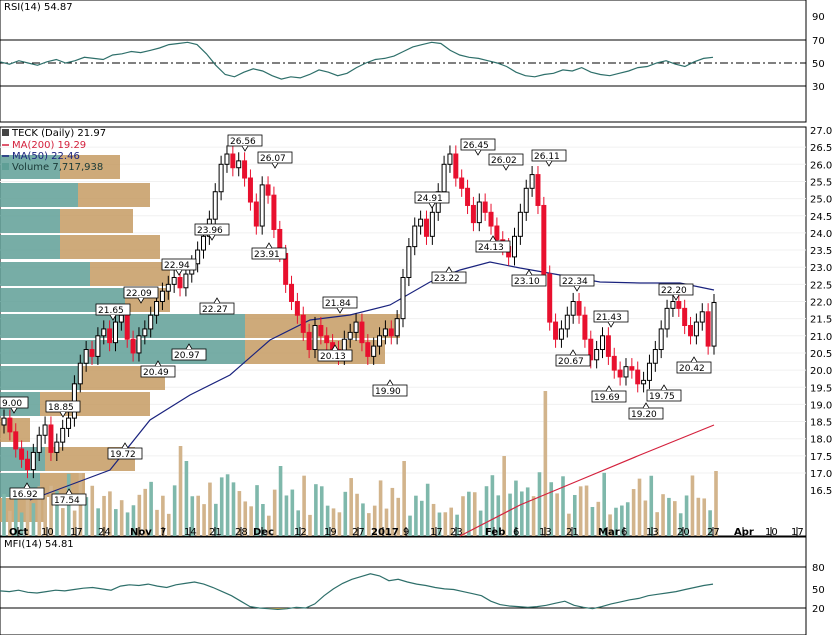 The height and width of the screenshot is (635, 834). I want to click on price-callout: 21.43, so click(611, 319).